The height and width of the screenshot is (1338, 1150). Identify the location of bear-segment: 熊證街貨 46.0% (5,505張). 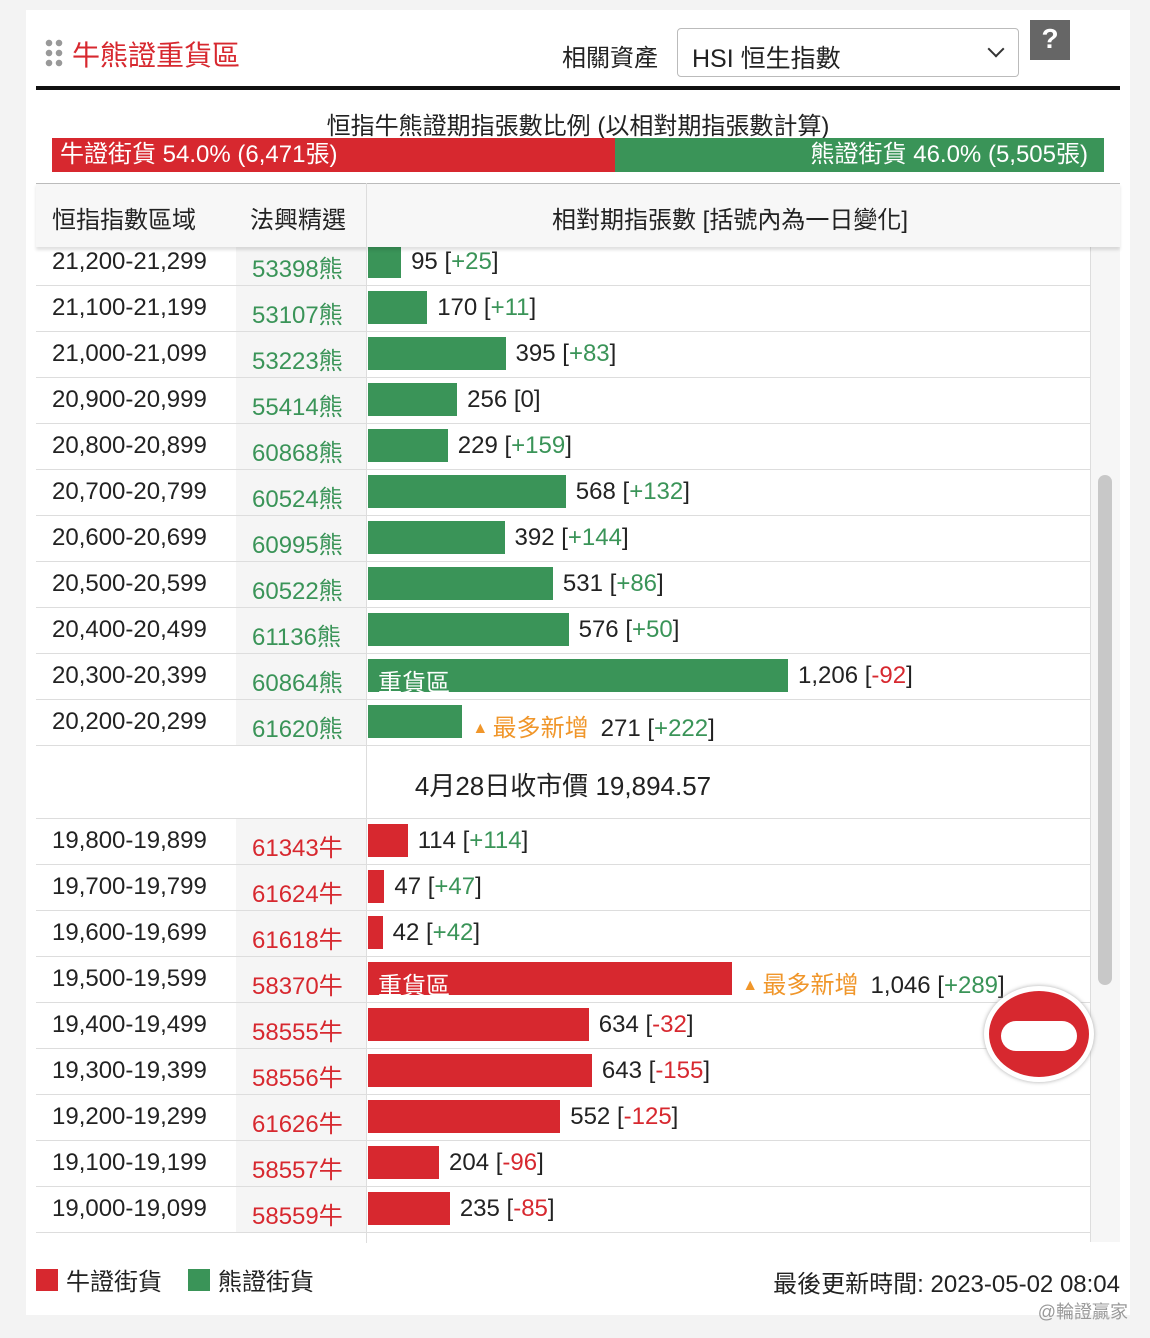
(859, 155).